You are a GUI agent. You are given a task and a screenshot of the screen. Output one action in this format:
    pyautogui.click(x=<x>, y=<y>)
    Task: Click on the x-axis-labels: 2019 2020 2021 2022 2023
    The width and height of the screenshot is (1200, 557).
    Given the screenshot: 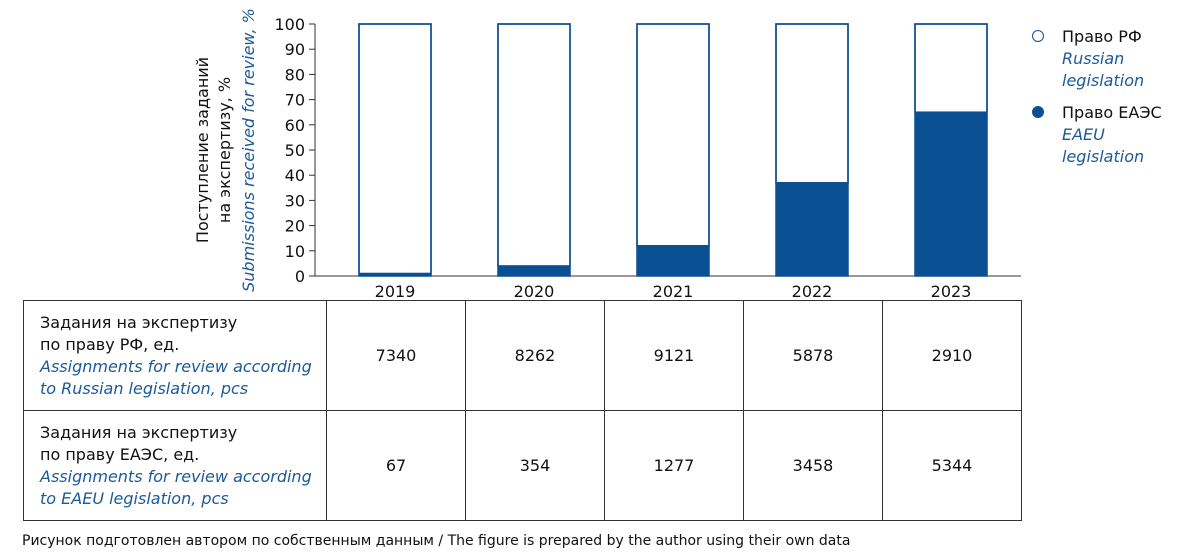 What is the action you would take?
    pyautogui.click(x=673, y=291)
    